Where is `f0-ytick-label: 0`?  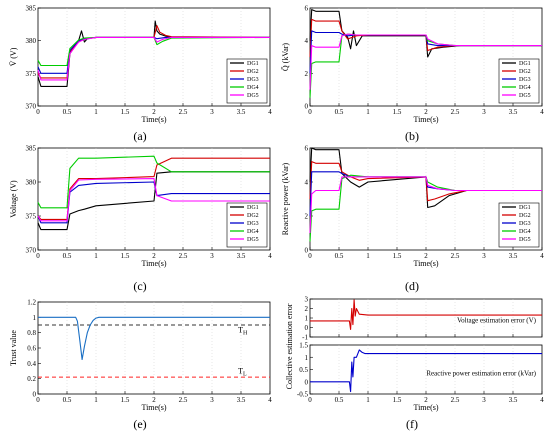
f0-ytick-label: 0 is located at coordinates (307, 328).